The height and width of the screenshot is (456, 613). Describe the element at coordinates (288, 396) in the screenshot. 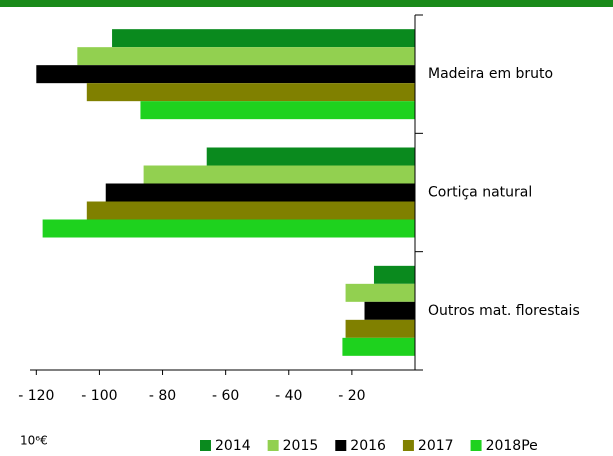

I see `x-tick-label: - 40` at that location.